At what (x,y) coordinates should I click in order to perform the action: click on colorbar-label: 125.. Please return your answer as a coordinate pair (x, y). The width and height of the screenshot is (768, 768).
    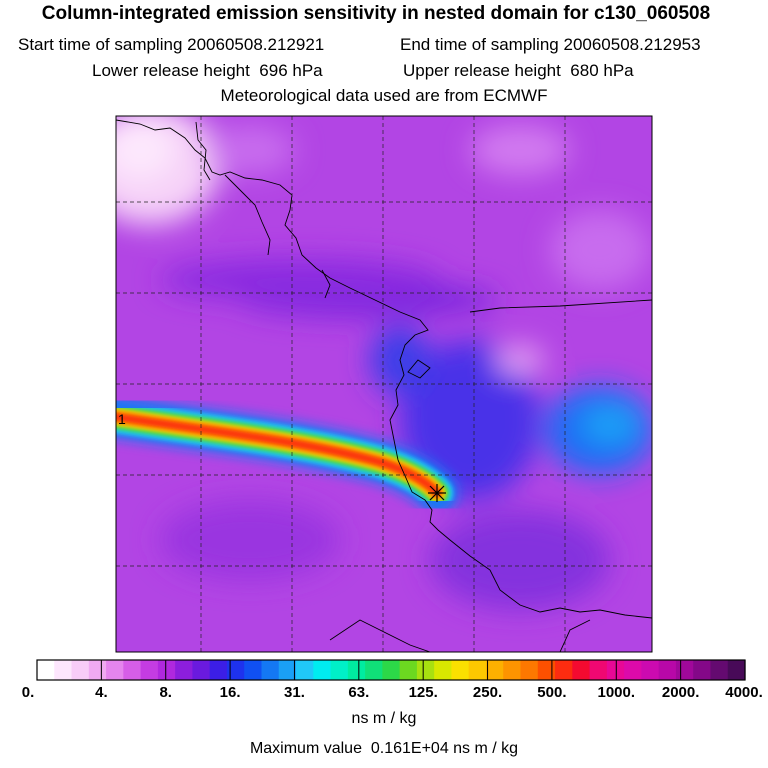
    Looking at the image, I should click on (423, 692).